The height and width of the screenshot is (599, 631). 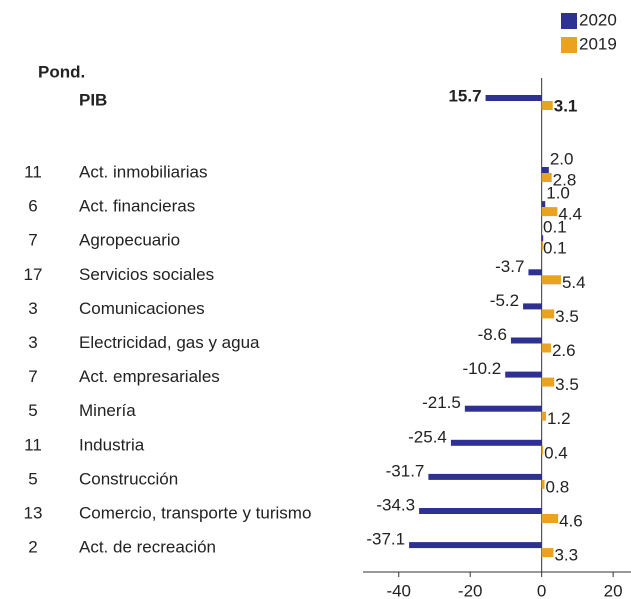 What do you see at coordinates (143, 171) in the screenshot?
I see `category-label: Act. inmobiliarias` at bounding box center [143, 171].